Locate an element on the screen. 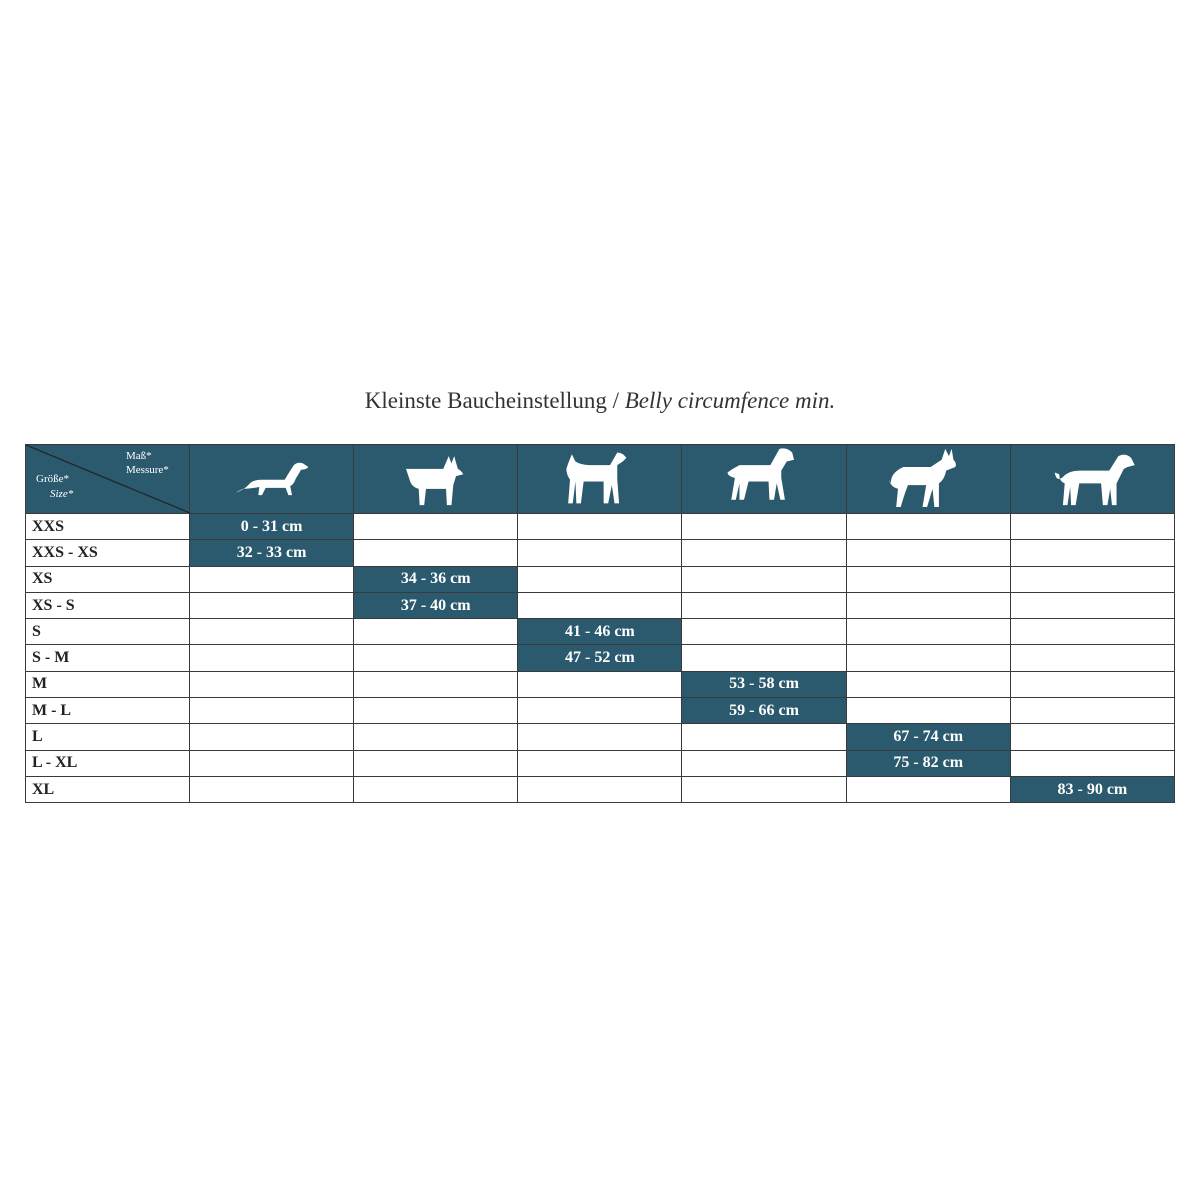  table-row: S 41 - 46 cm is located at coordinates (600, 632).